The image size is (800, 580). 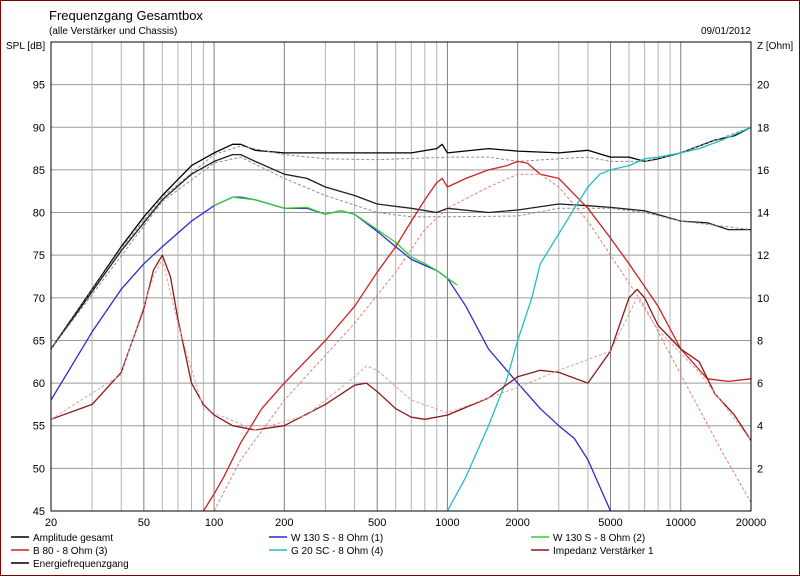 What do you see at coordinates (610, 523) in the screenshot?
I see `x-tick-label: 5000` at bounding box center [610, 523].